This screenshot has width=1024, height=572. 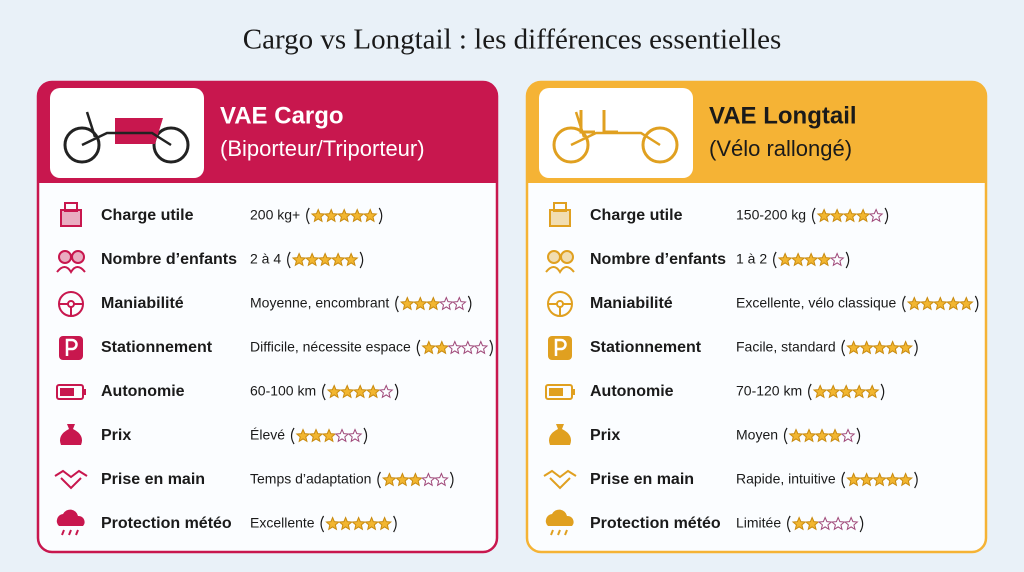 What do you see at coordinates (783, 115) in the screenshot?
I see `panel-title: VAE Longtail` at bounding box center [783, 115].